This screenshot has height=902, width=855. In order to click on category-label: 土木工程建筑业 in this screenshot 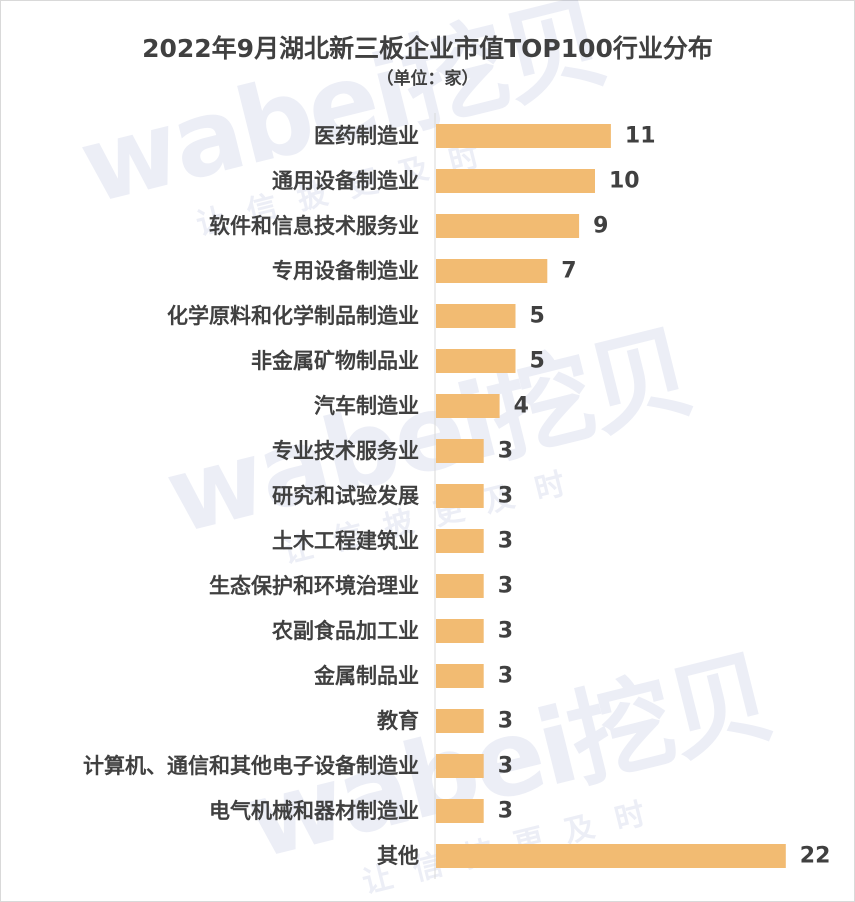, I will do `click(345, 541)`.